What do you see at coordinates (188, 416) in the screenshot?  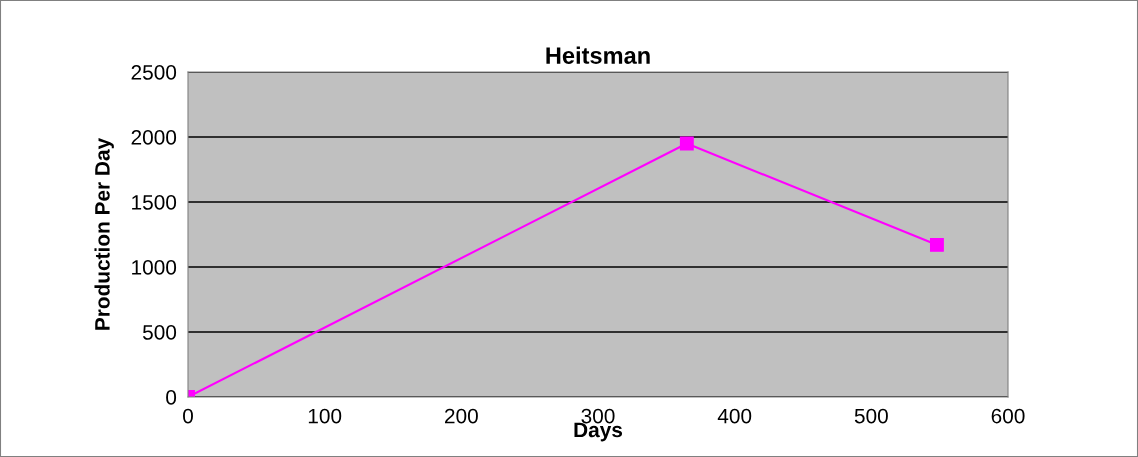 I see `x-tick-label: 0` at bounding box center [188, 416].